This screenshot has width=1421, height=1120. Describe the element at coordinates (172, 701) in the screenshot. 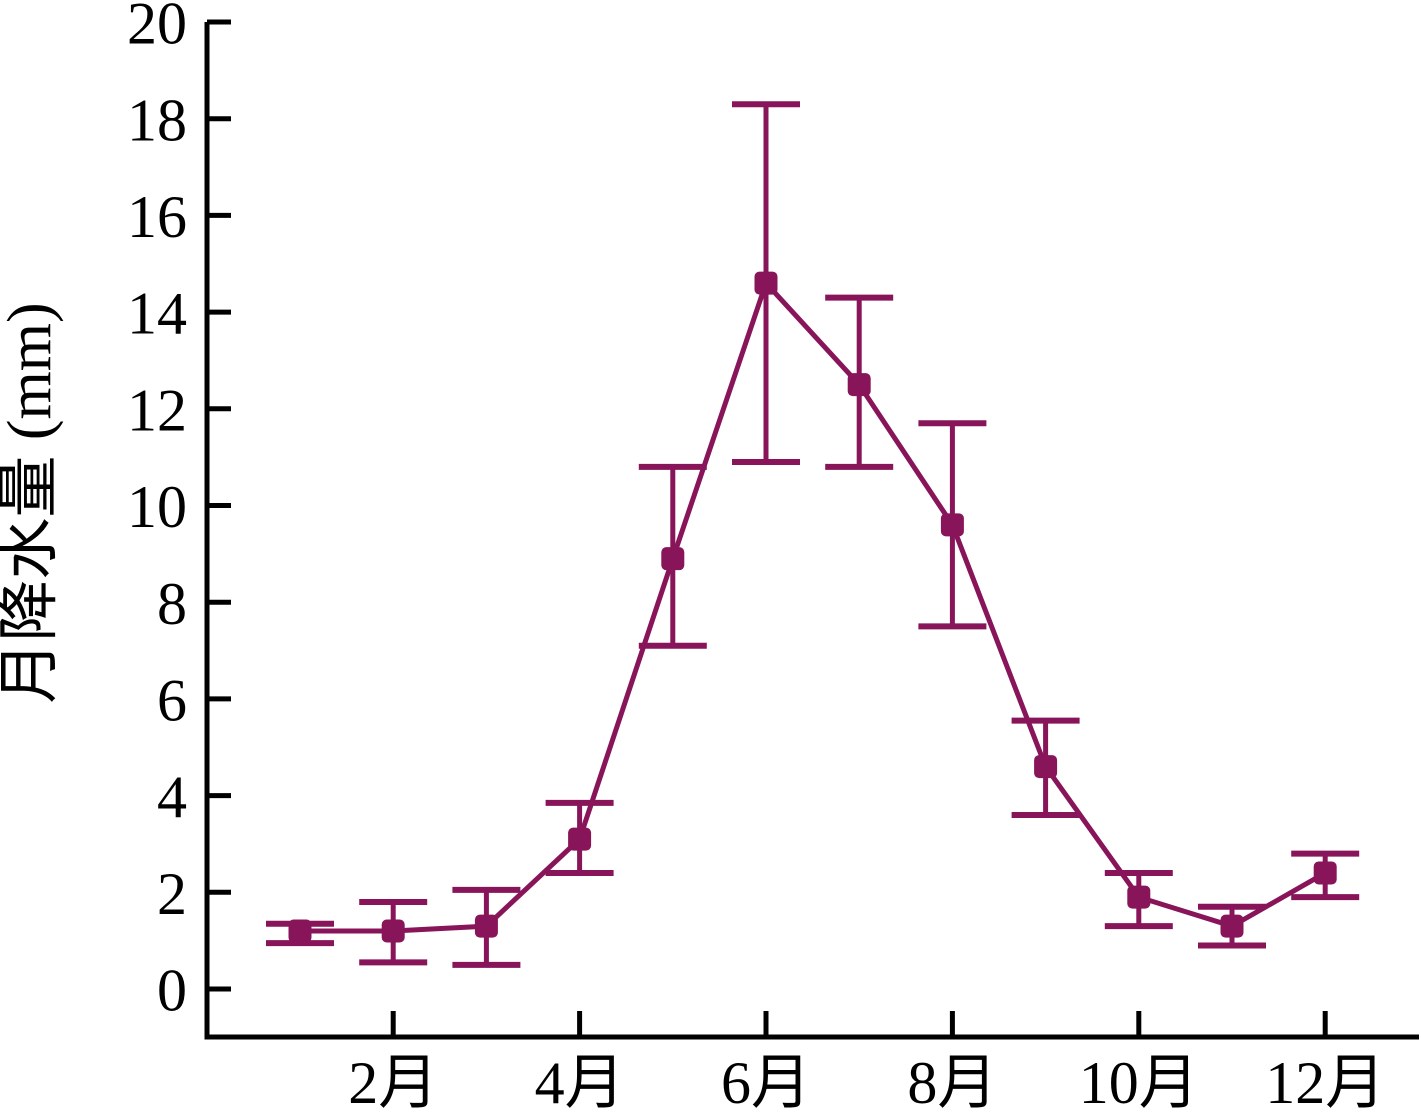

I see `y-tick-label: 6` at that location.